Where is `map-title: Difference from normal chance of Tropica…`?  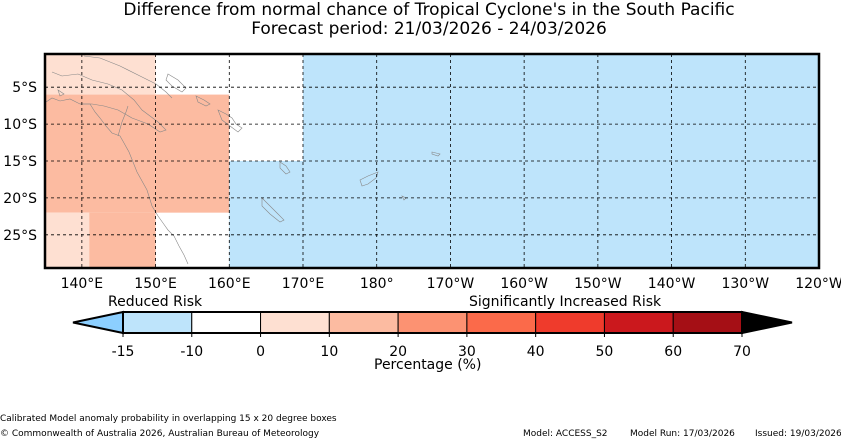 map-title: Difference from normal chance of Tropica… is located at coordinates (429, 10).